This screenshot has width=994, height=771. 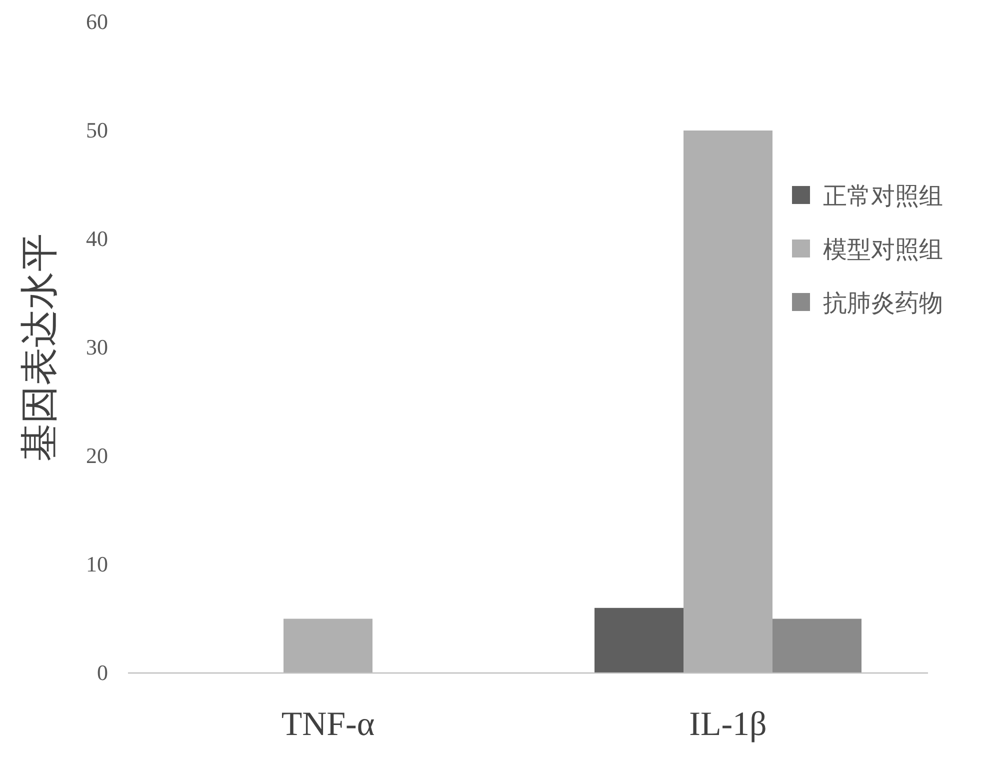 What do you see at coordinates (328, 724) in the screenshot?
I see `x-tick-label: TNF-α` at bounding box center [328, 724].